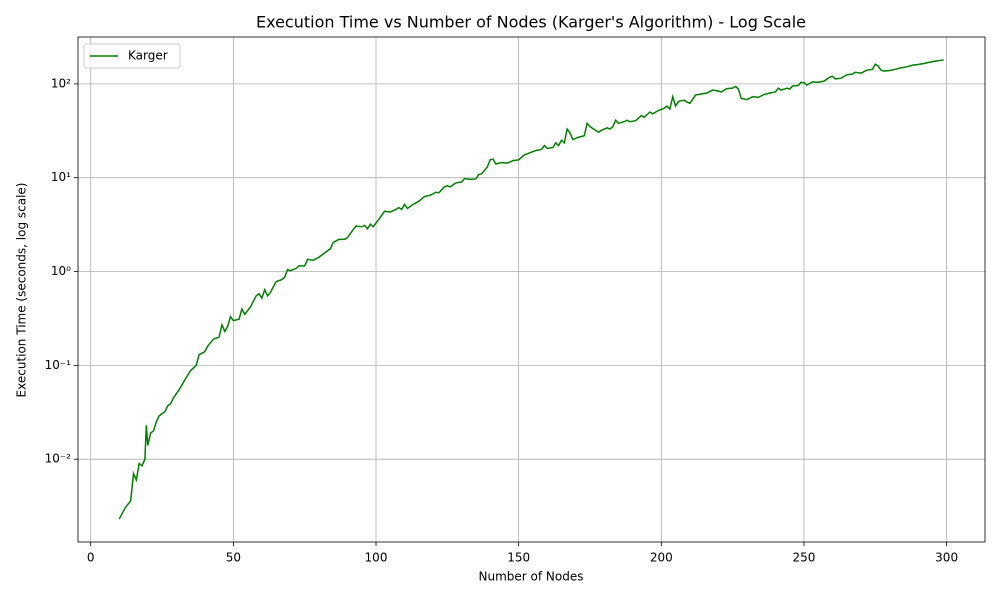 This screenshot has width=1000, height=600. I want to click on x-tick-label: 250, so click(804, 558).